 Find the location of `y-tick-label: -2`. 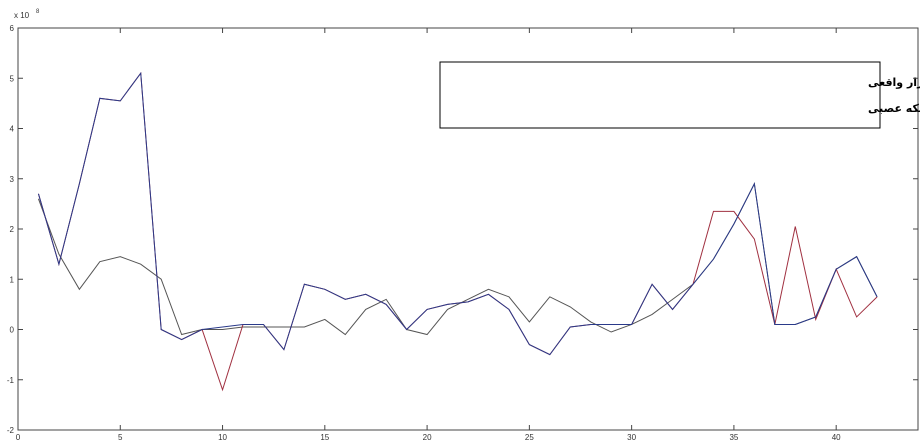

y-tick-label: -2 is located at coordinates (11, 430).